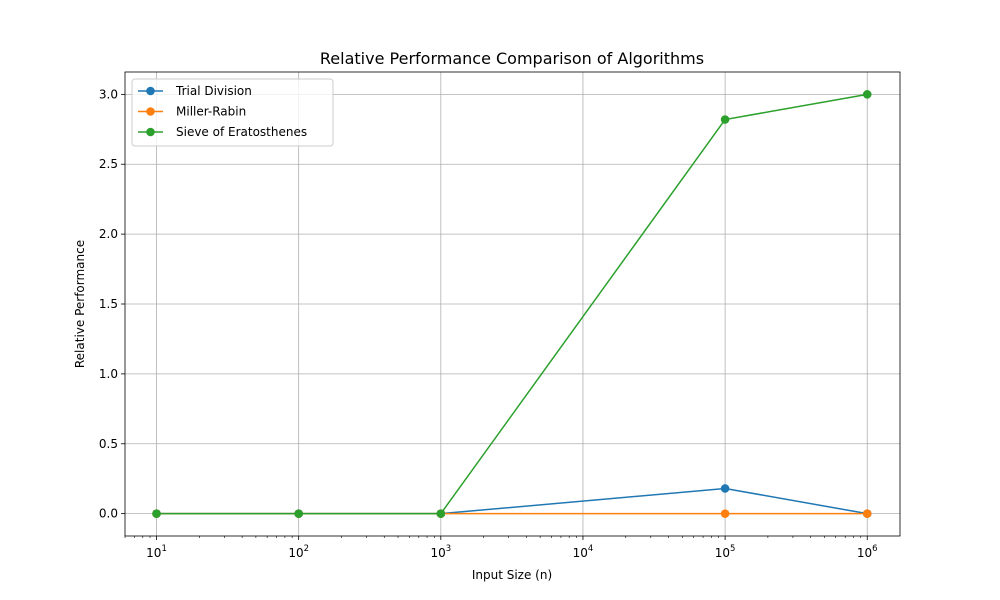  I want to click on y-tick-label: 2.0, so click(108, 234).